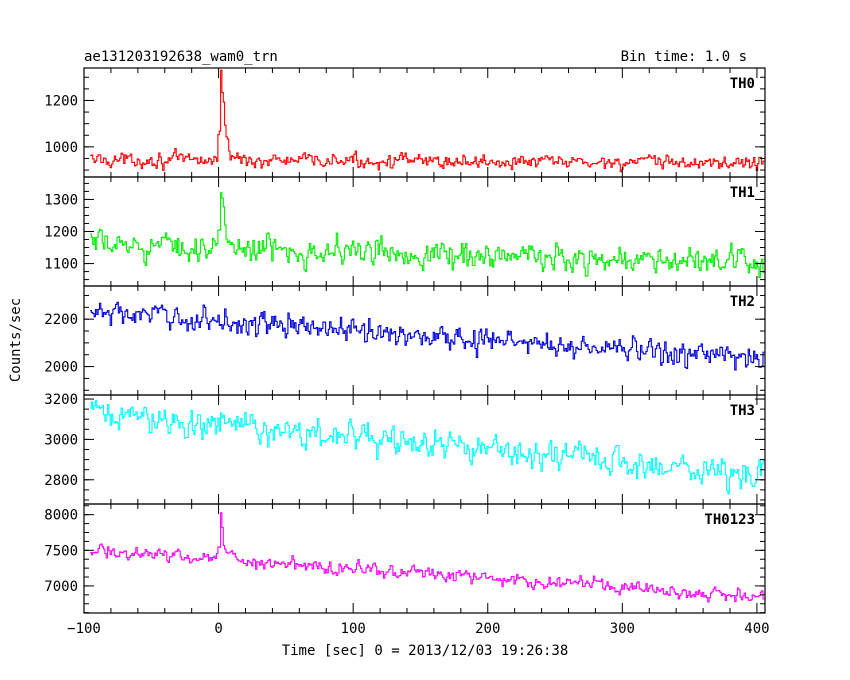 This screenshot has height=680, width=850. I want to click on x-tick-label: 400, so click(756, 629).